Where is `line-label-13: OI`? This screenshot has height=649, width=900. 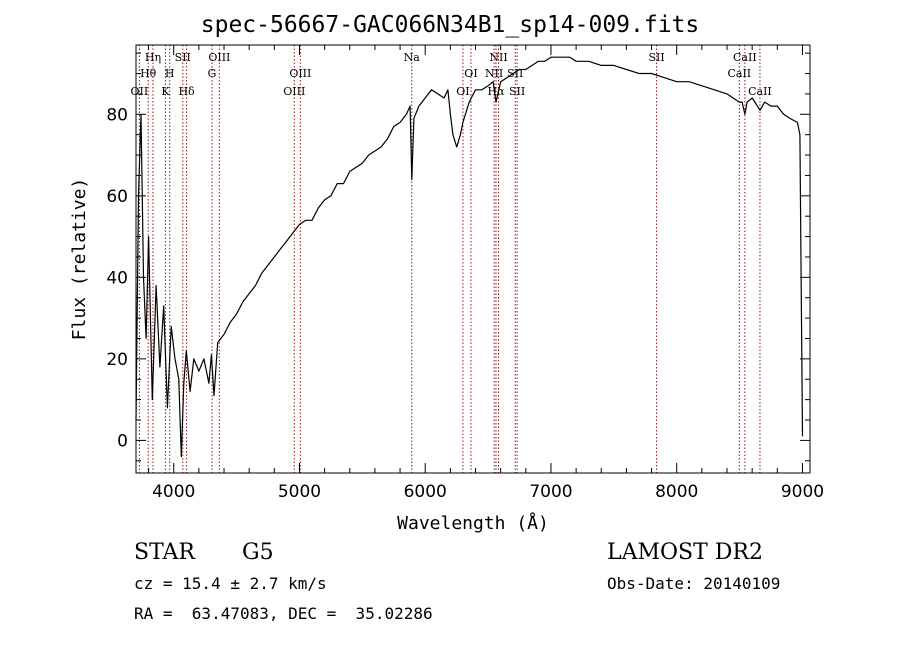
line-label-13: OI is located at coordinates (462, 91).